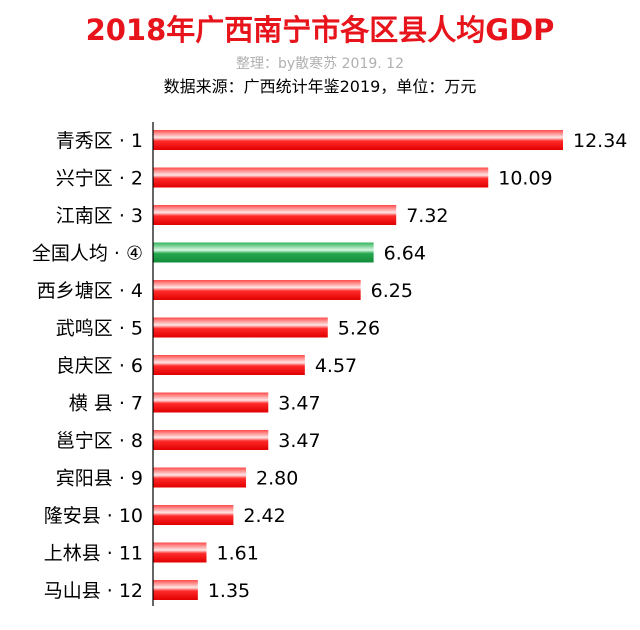 This screenshot has width=640, height=630. What do you see at coordinates (229, 591) in the screenshot?
I see `value-label: 1.35` at bounding box center [229, 591].